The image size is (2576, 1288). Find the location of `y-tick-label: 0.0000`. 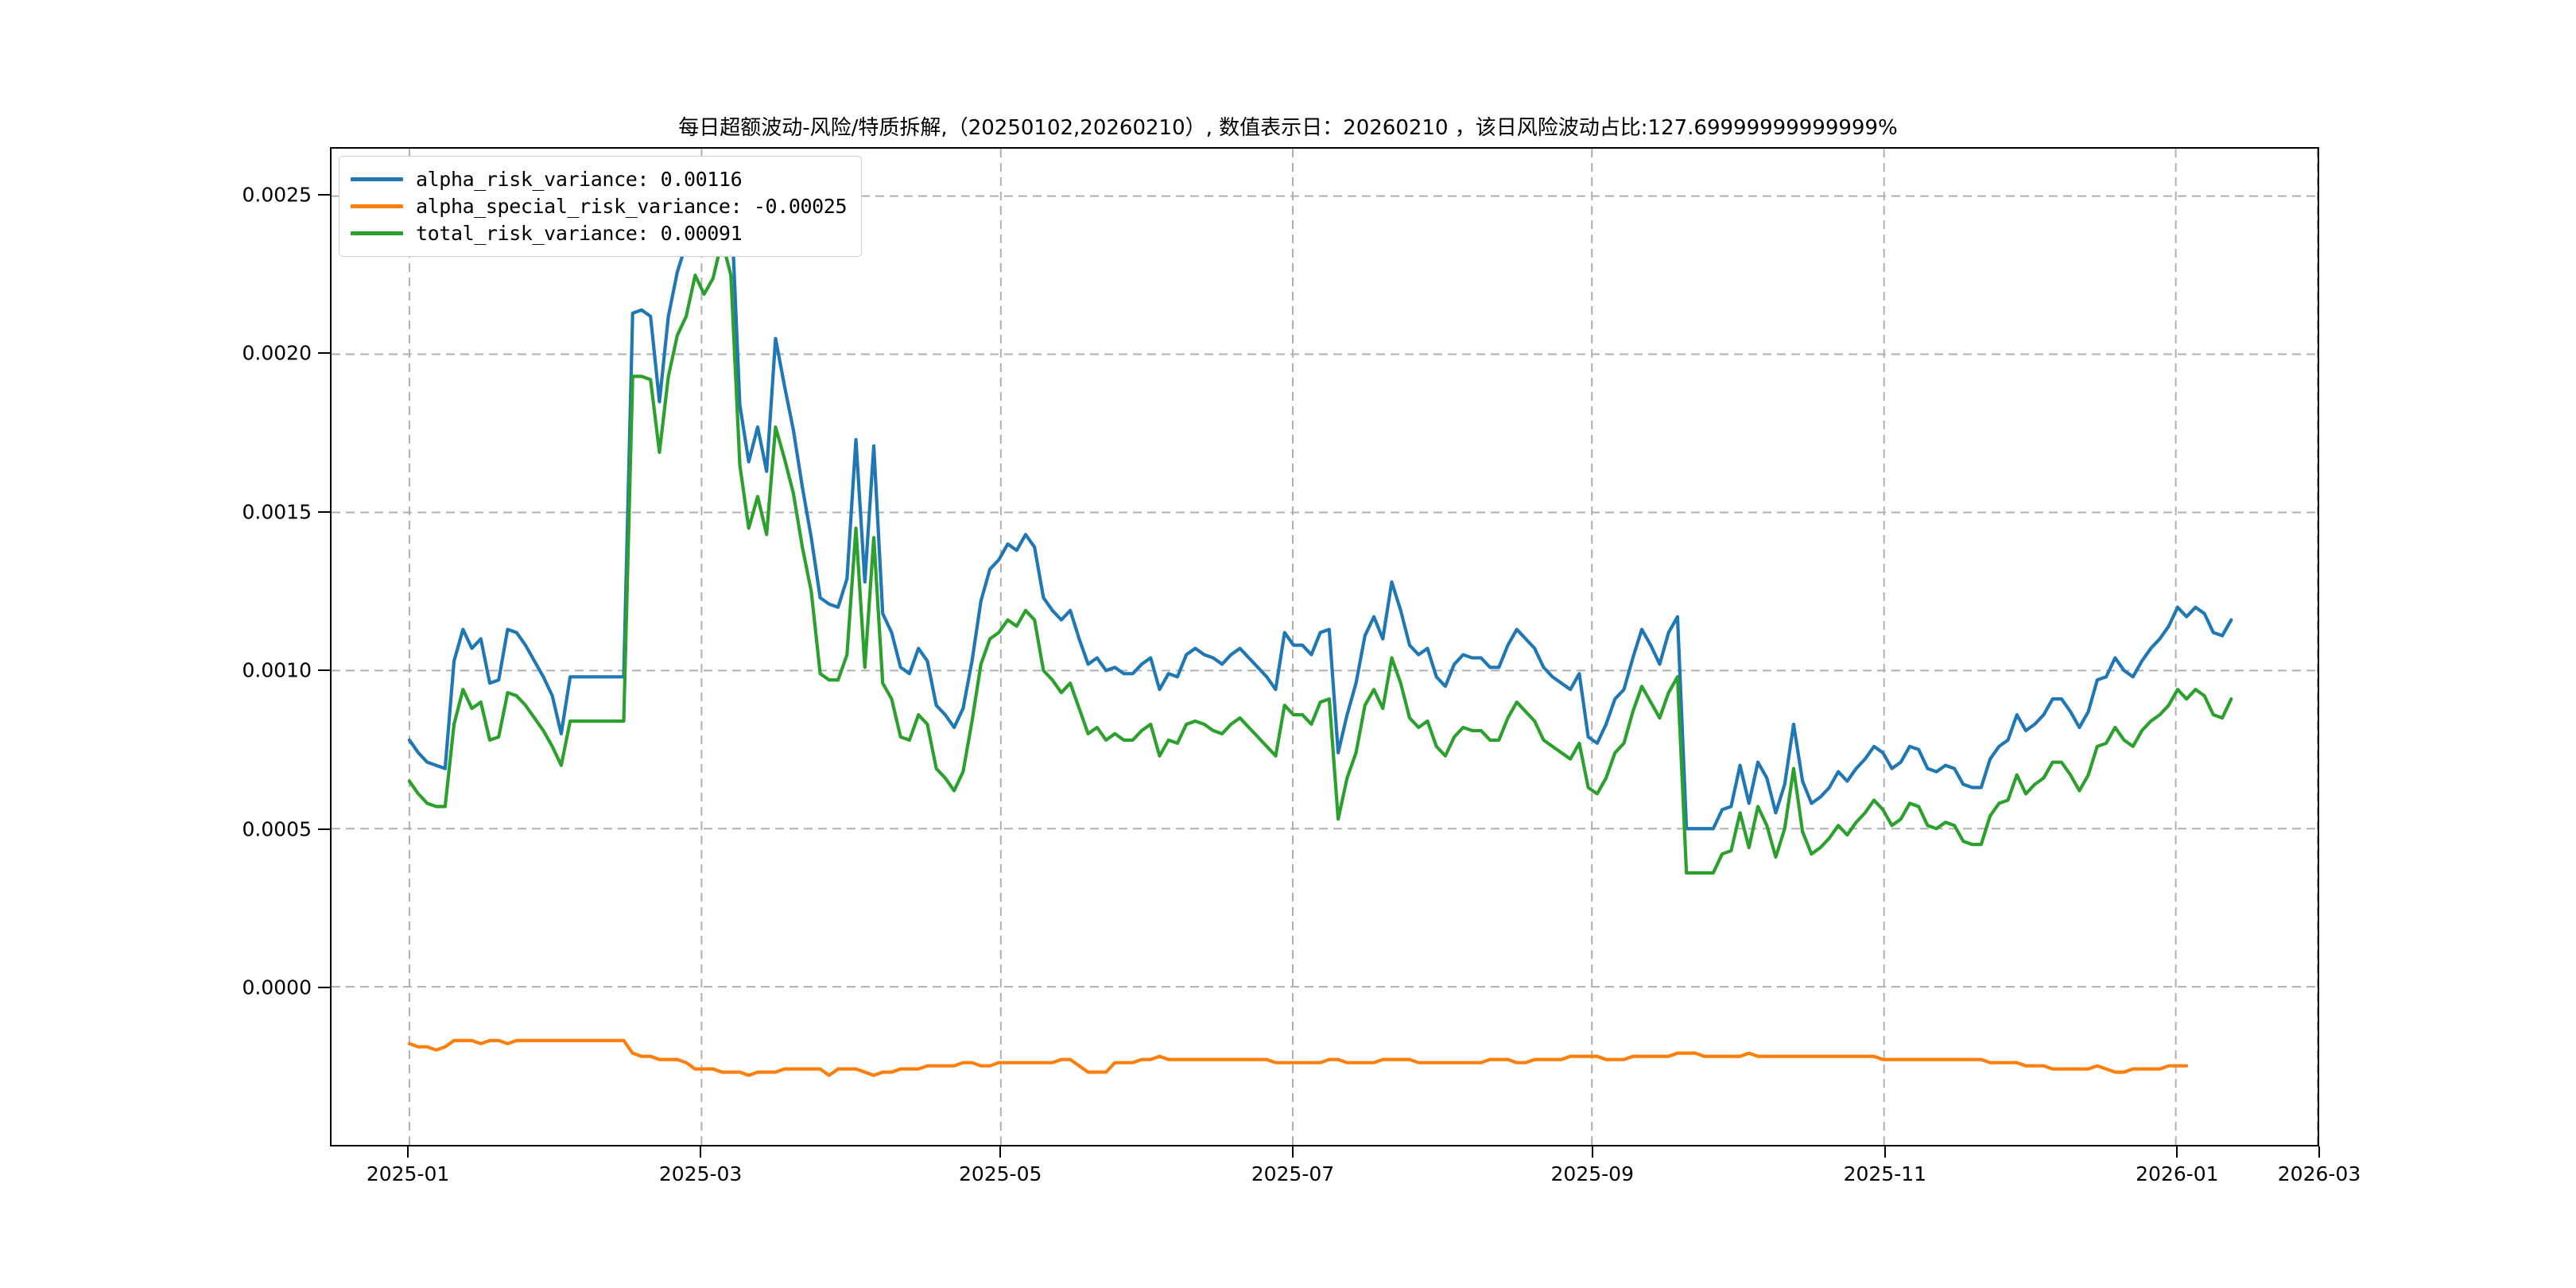

y-tick-label: 0.0000 is located at coordinates (277, 988).